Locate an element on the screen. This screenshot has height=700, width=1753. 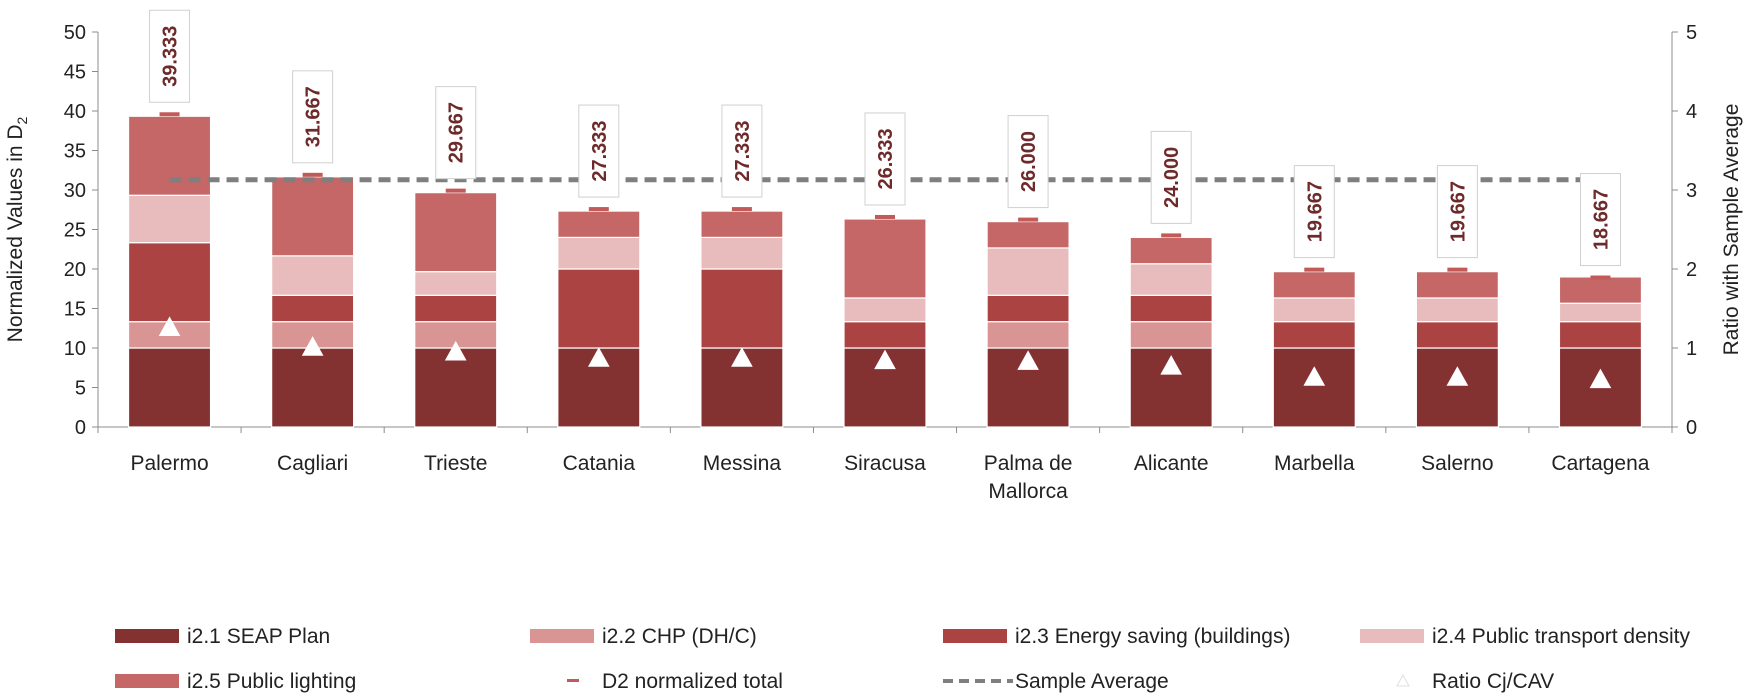
y2-tick-label: 5 is located at coordinates (1691, 33).